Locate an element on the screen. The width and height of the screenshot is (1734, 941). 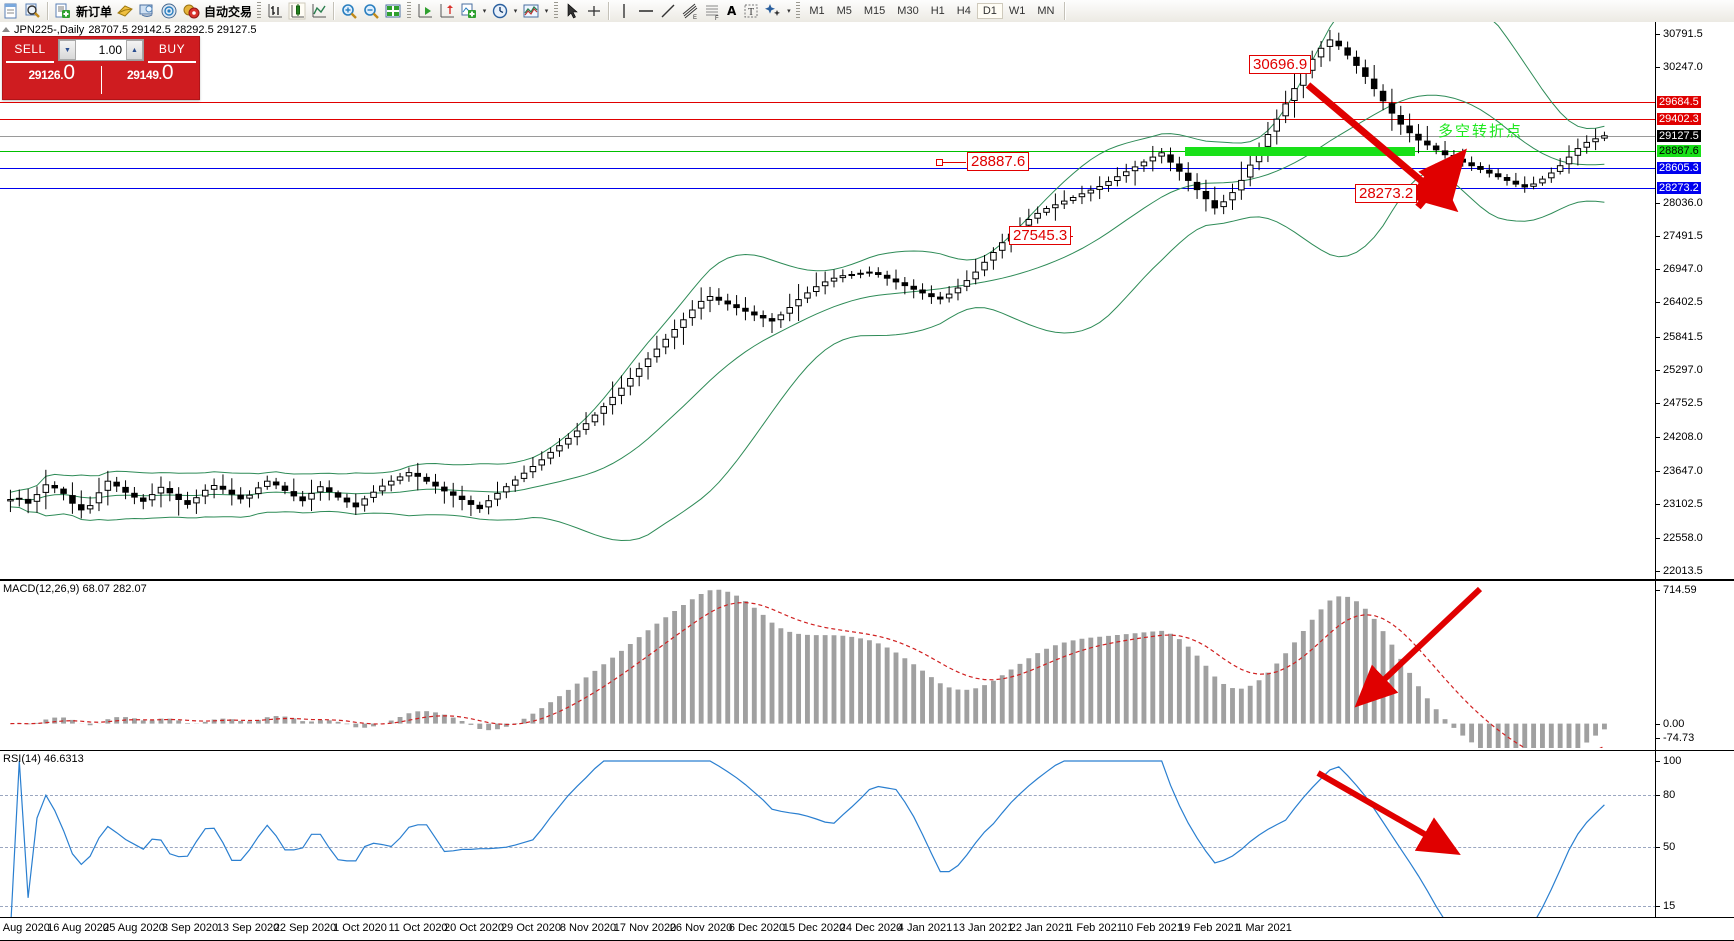
new-order-icon is located at coordinates (63, 11).